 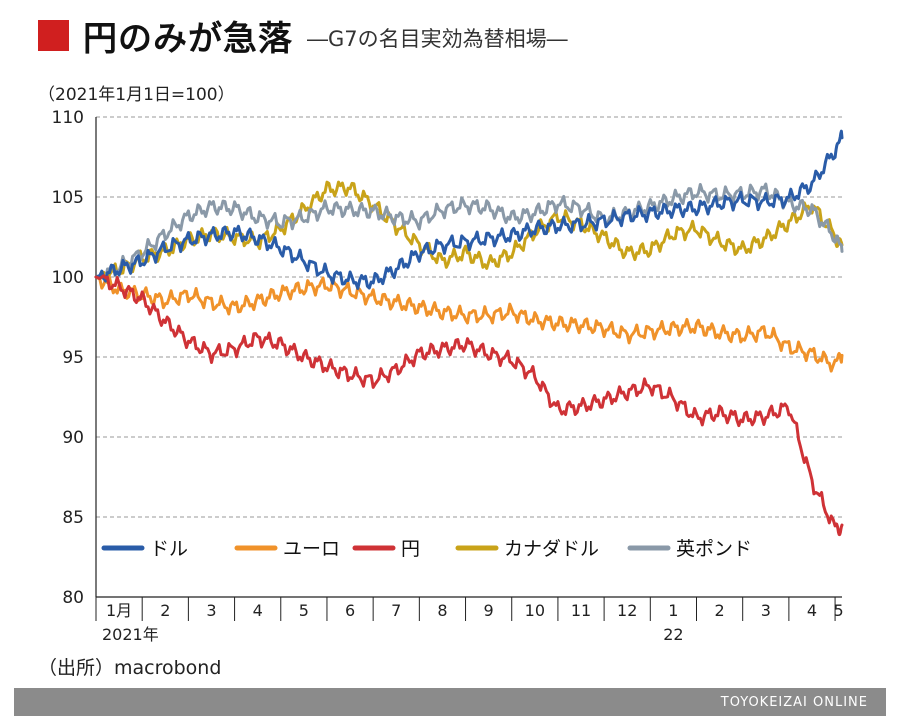 What do you see at coordinates (311, 549) in the screenshot?
I see `legend-label: ユーロ` at bounding box center [311, 549].